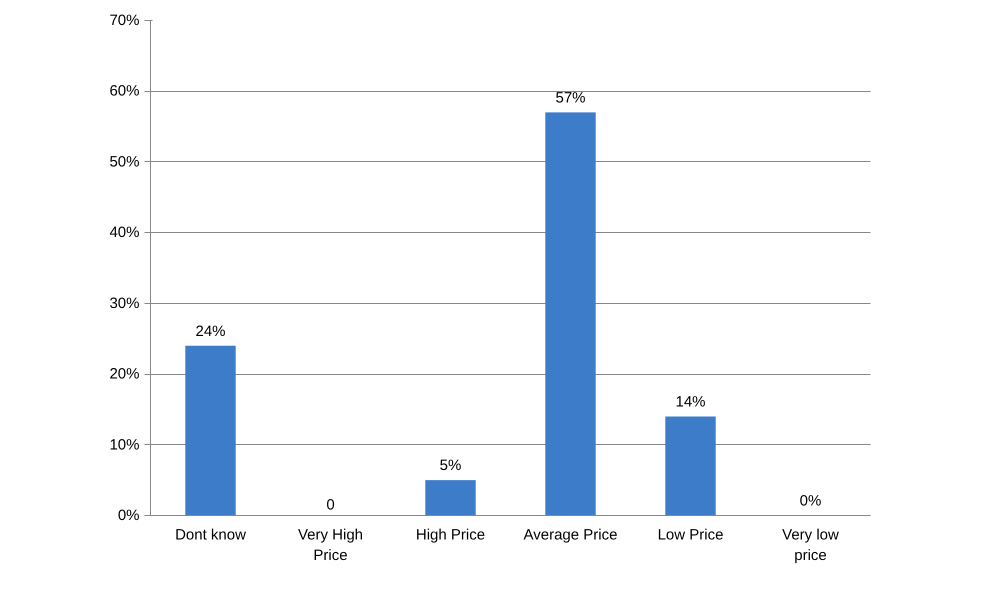 This screenshot has height=594, width=985. Describe the element at coordinates (124, 20) in the screenshot. I see `y-tick-label: 70%` at that location.